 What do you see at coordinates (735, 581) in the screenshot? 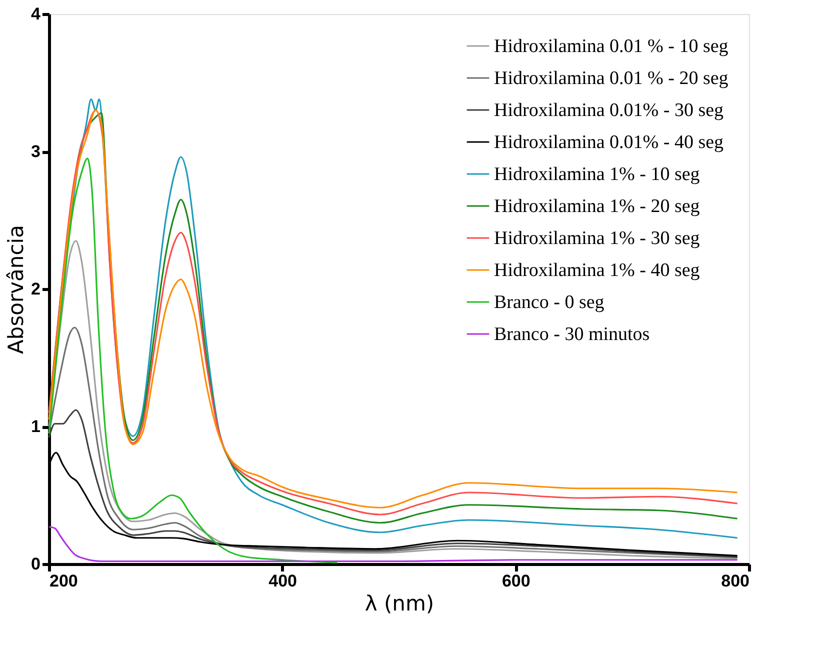
I see `x-tick-label: 800` at bounding box center [735, 581].